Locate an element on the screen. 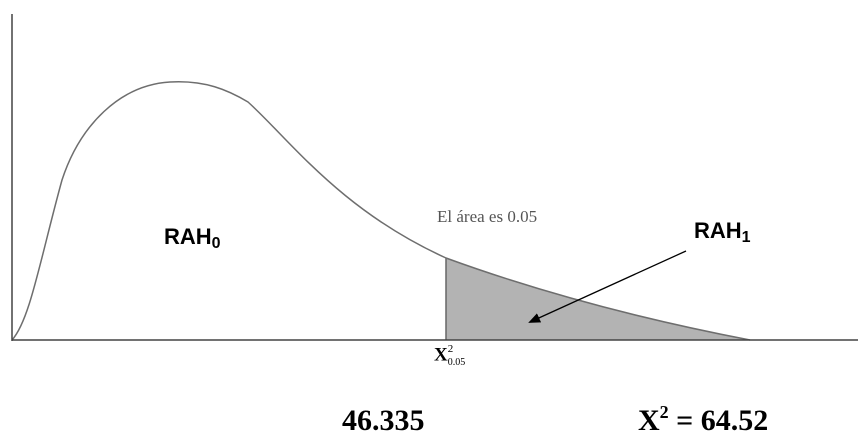 The width and height of the screenshot is (860, 448). rah0-label: RAH0 is located at coordinates (192, 238).